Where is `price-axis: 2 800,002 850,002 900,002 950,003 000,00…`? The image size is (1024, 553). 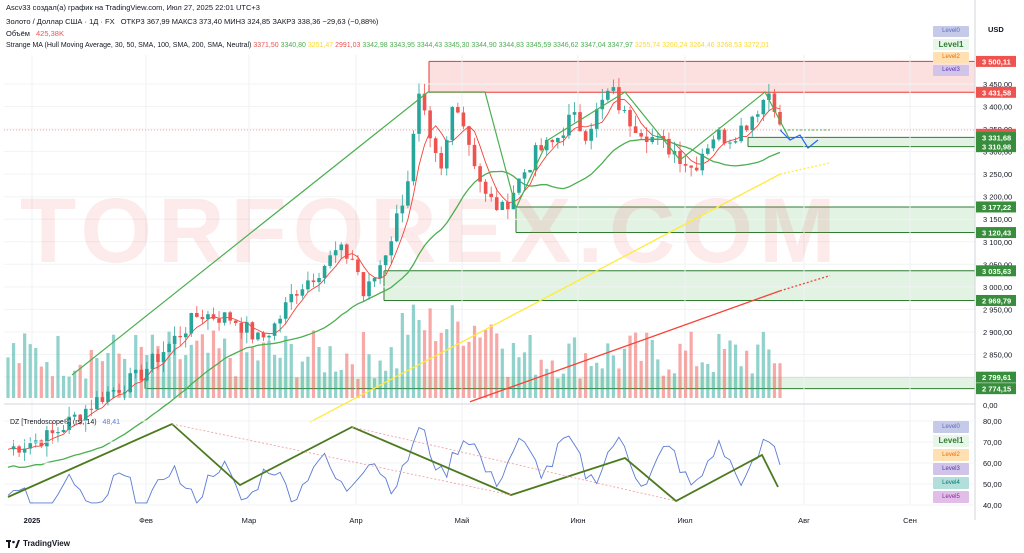 price-axis: 2 800,002 850,002 900,002 950,003 000,00… is located at coordinates (996, 282).